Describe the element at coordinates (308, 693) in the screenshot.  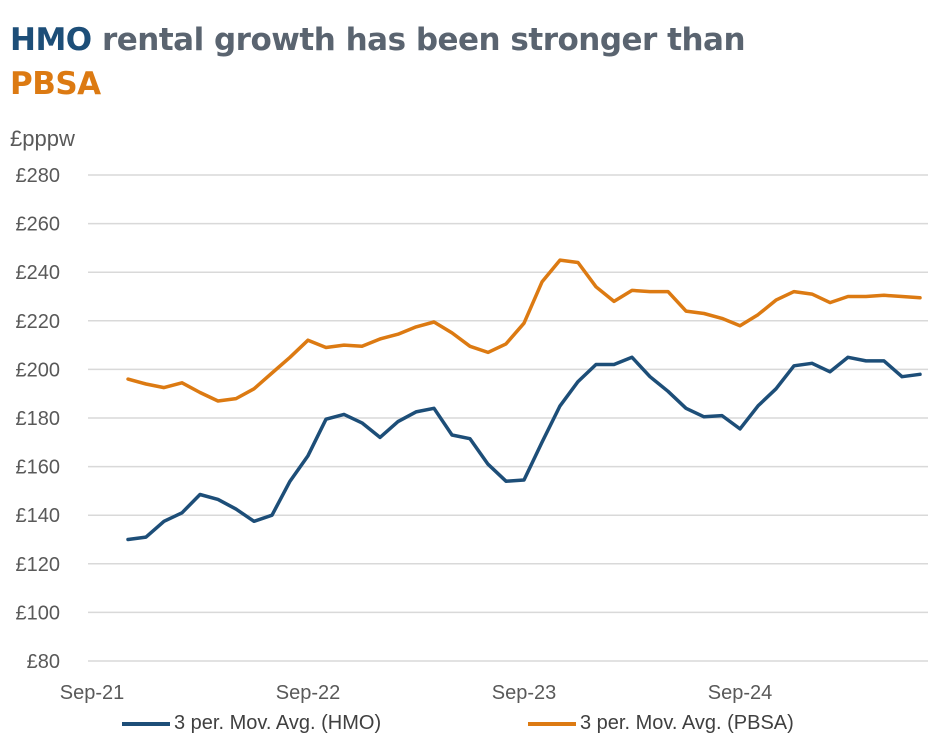
I see `x-tick-label: Sep-22` at that location.